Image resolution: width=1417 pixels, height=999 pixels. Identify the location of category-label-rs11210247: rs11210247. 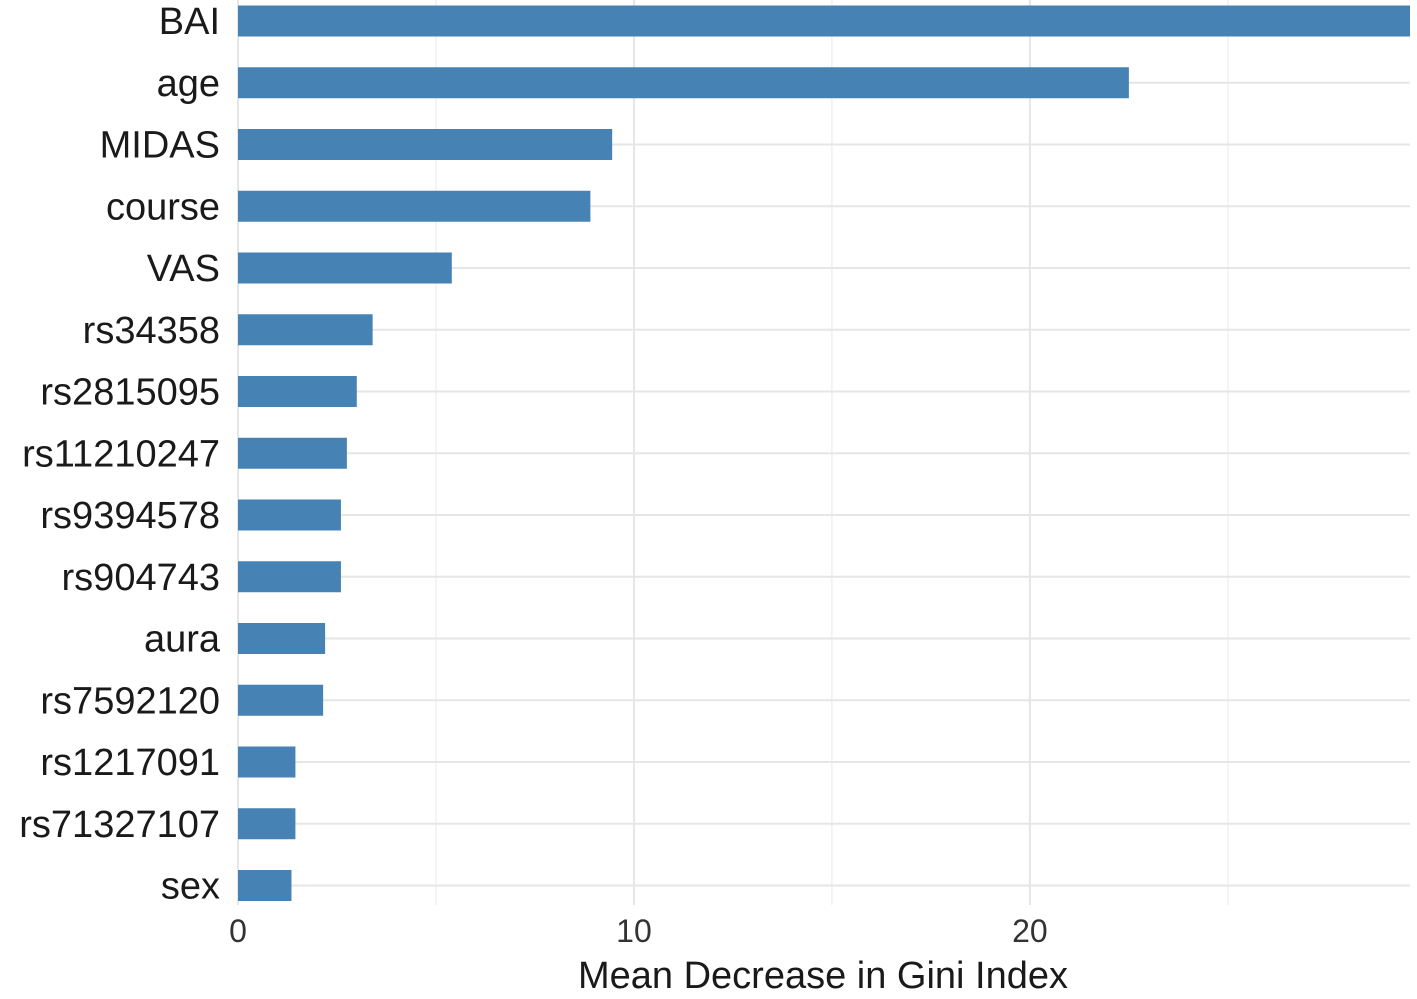
(121, 454).